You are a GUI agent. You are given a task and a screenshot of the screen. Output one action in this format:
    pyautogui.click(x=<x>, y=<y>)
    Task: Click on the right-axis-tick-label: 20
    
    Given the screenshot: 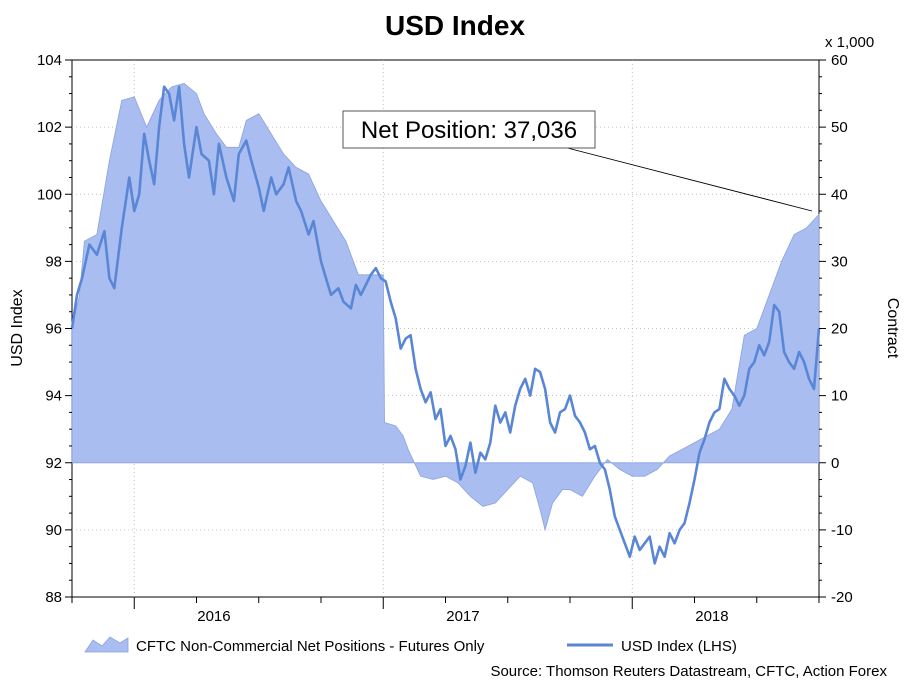 What is the action you would take?
    pyautogui.click(x=839, y=329)
    